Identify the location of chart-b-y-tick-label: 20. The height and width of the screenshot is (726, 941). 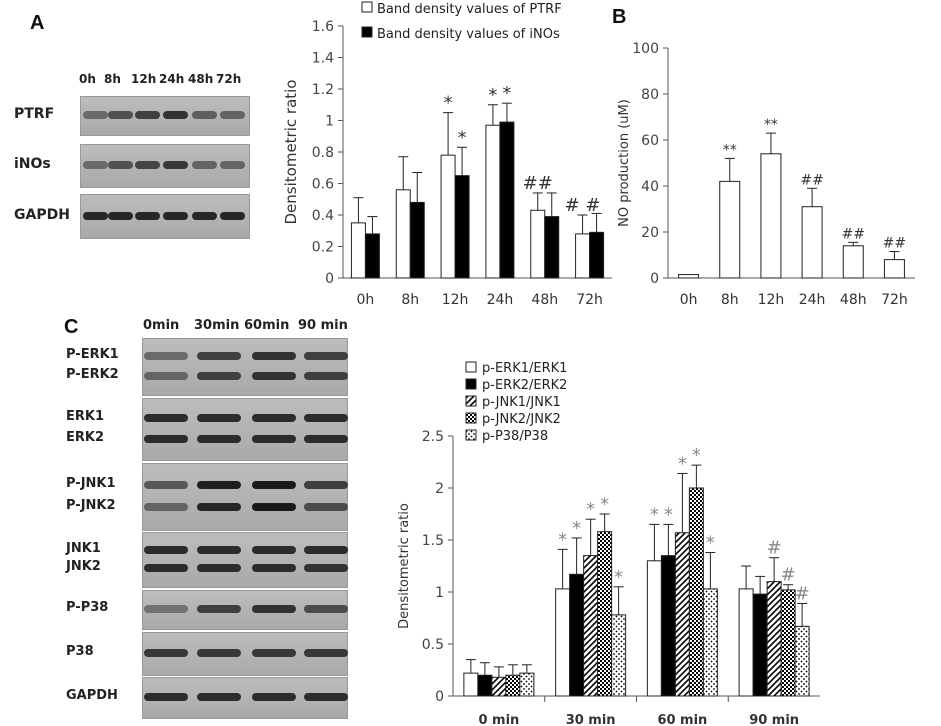
(650, 233).